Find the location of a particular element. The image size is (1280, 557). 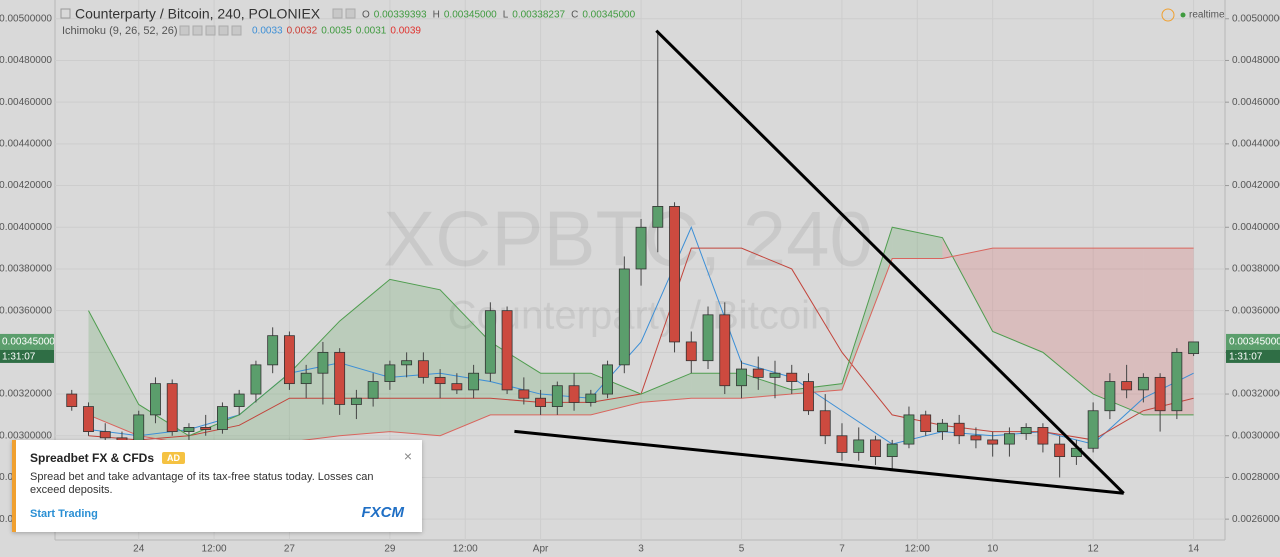

alert-icon is located at coordinates (1168, 15).